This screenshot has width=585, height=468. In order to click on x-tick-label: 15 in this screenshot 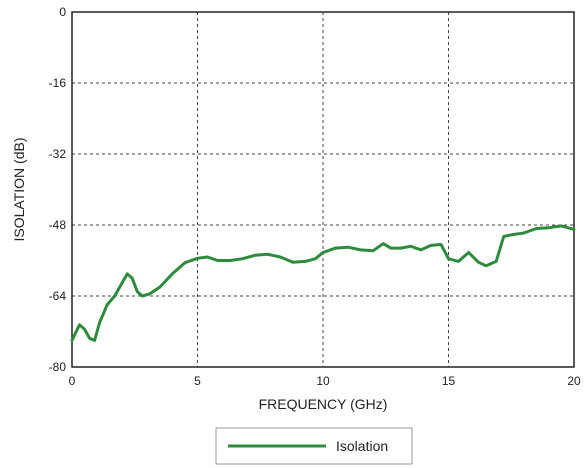, I will do `click(449, 381)`.